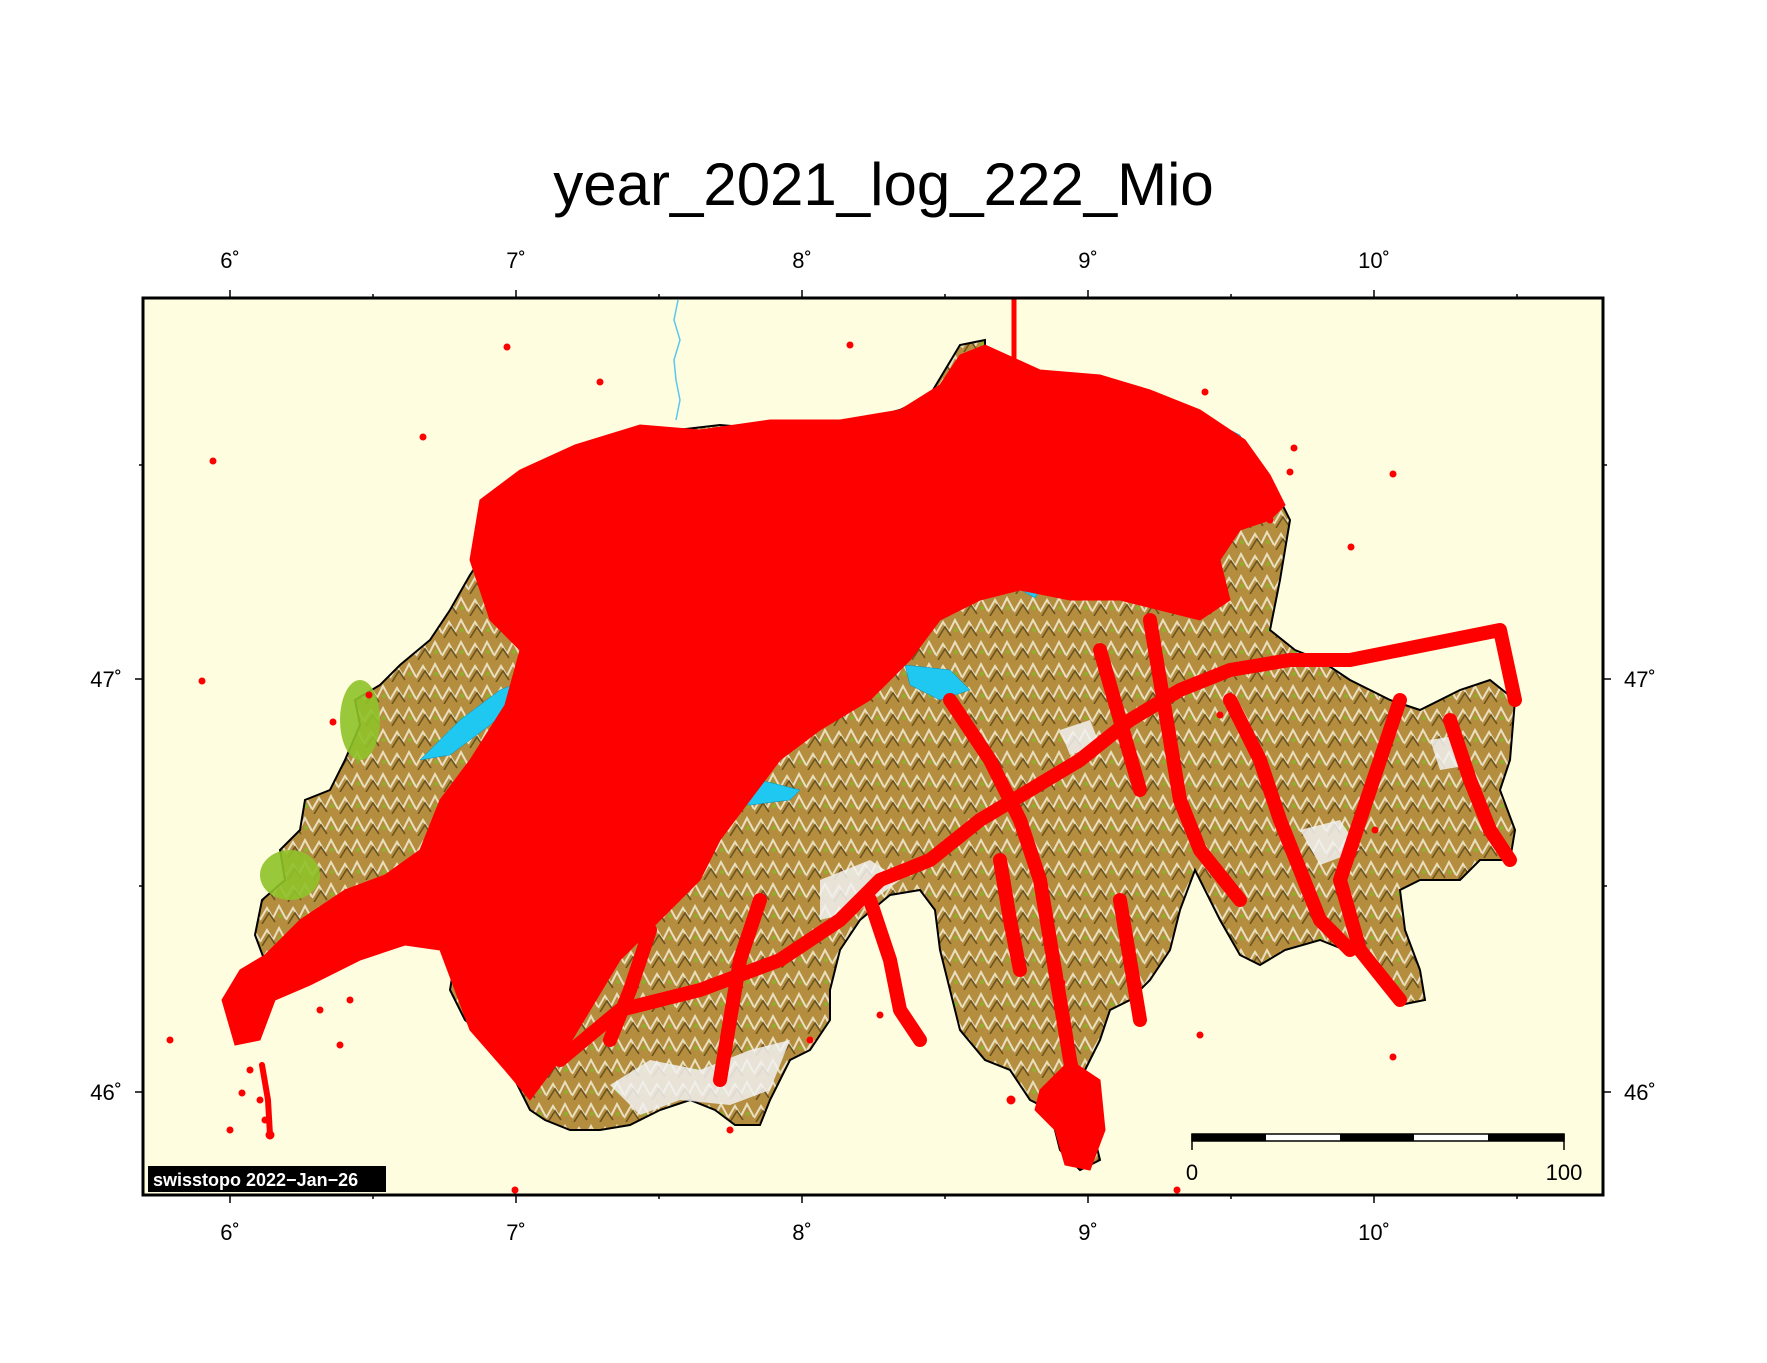  Describe the element at coordinates (677, 360) in the screenshot. I see `rhine-river` at that location.